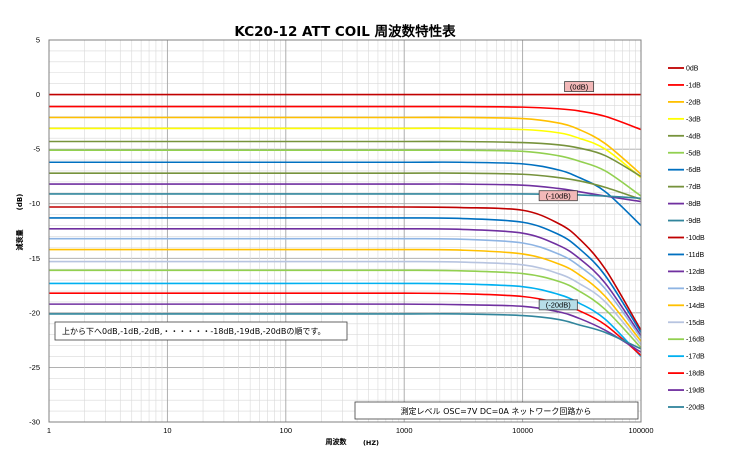  Describe the element at coordinates (692, 69) in the screenshot. I see `legend-label-0: 0dB` at that location.